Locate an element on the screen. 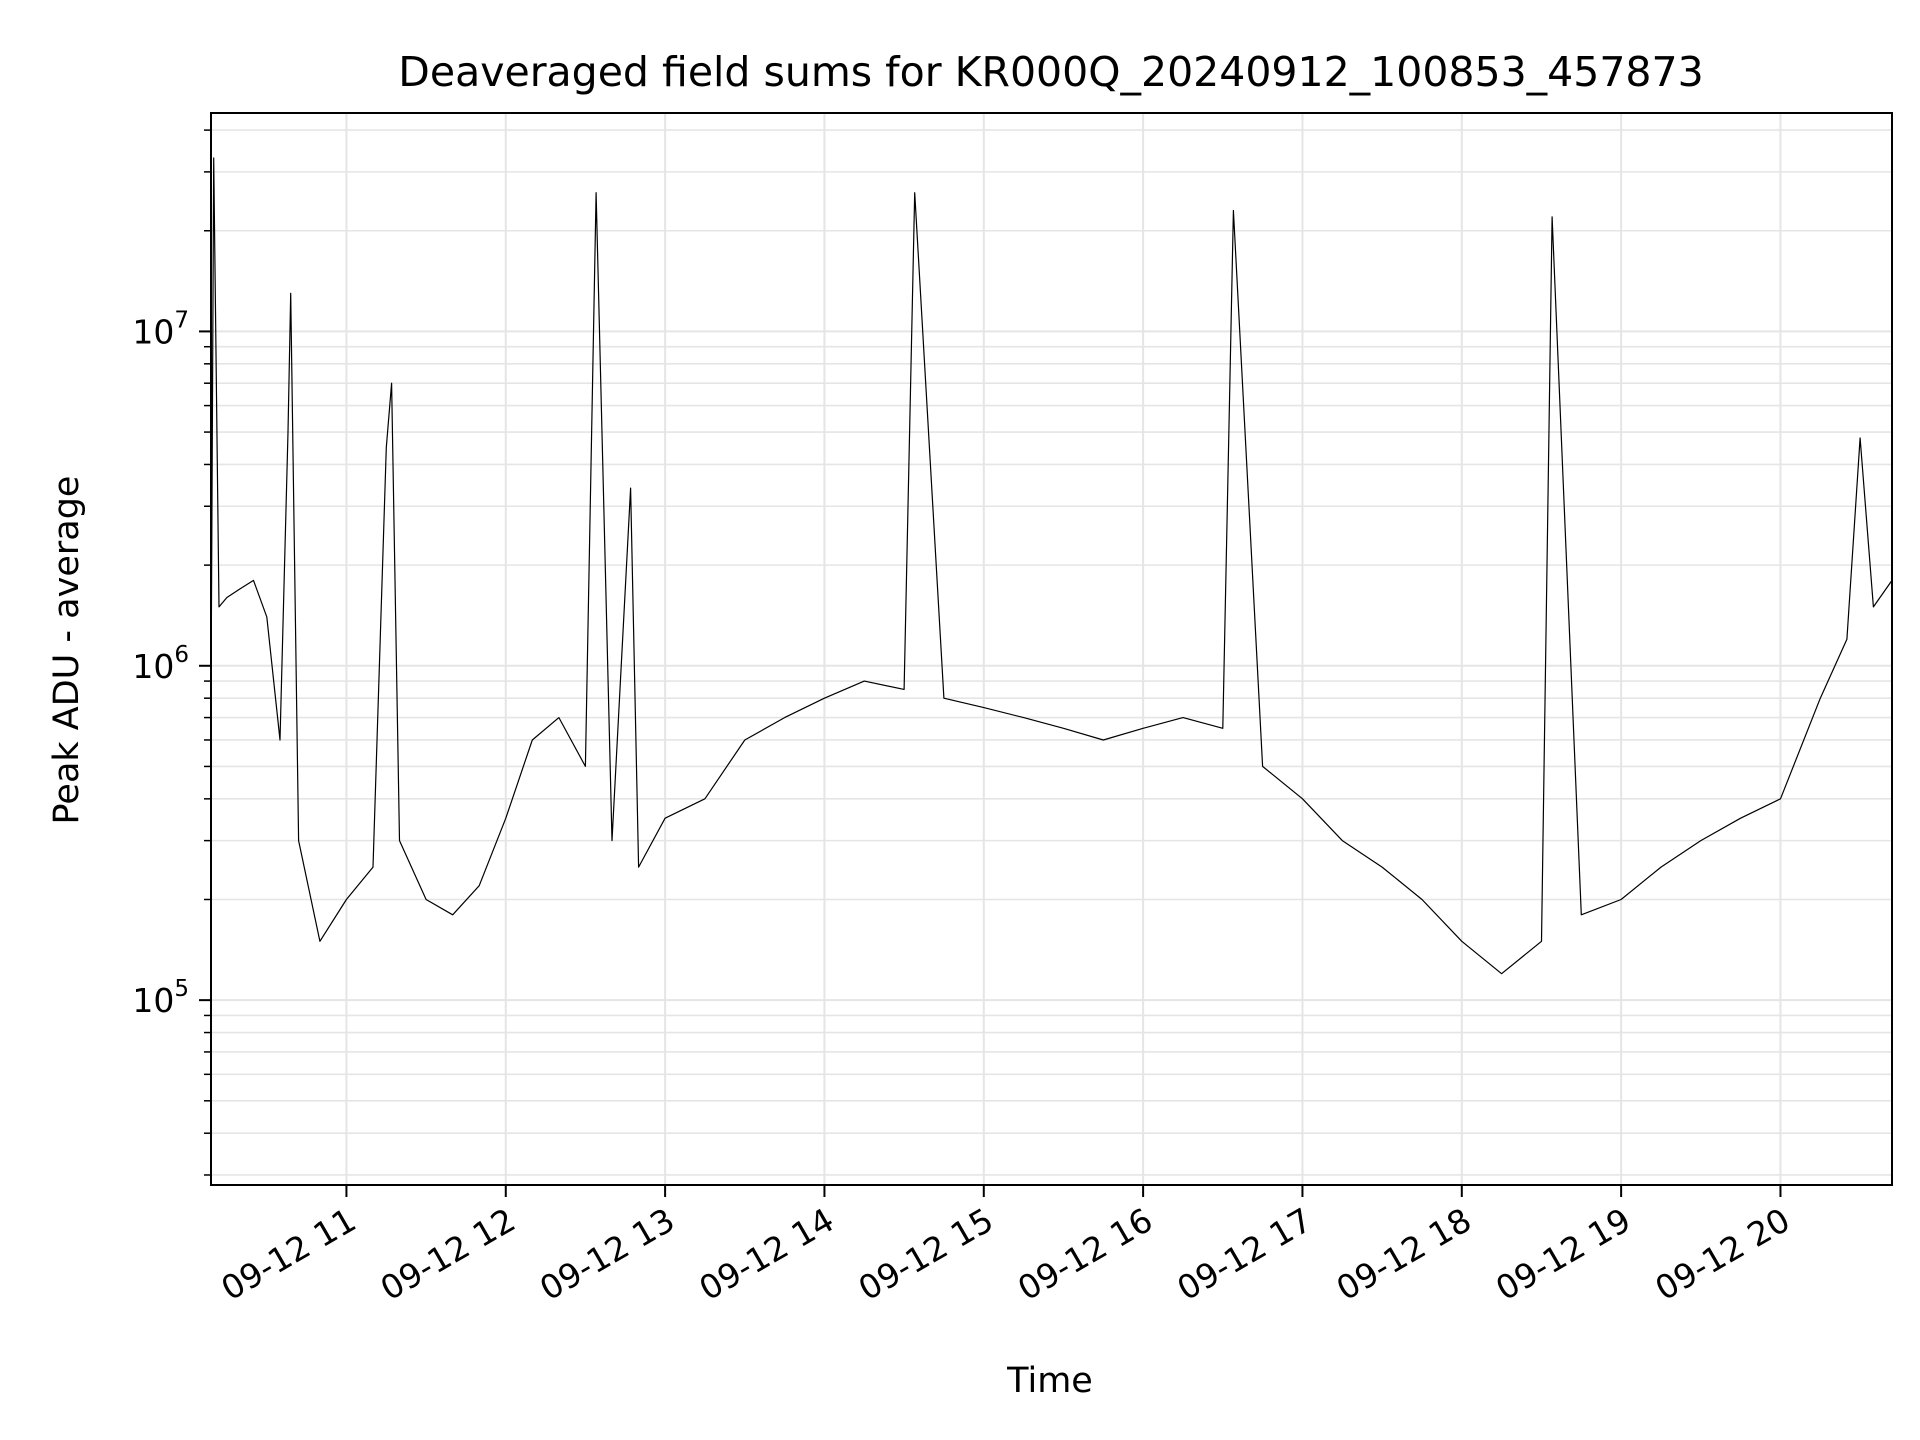 This screenshot has height=1440, width=1920. x-tick-label: 09-12 18 is located at coordinates (1404, 1254).